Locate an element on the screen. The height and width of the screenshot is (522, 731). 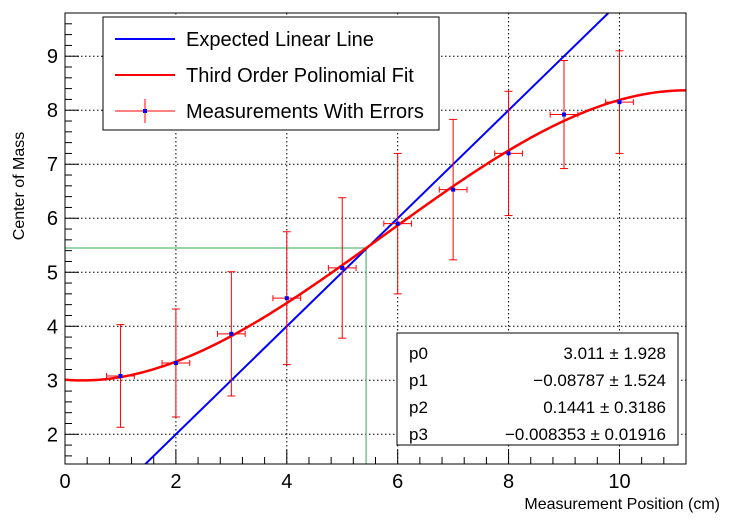
legend-entry: Measurements With Errors is located at coordinates (269, 111).